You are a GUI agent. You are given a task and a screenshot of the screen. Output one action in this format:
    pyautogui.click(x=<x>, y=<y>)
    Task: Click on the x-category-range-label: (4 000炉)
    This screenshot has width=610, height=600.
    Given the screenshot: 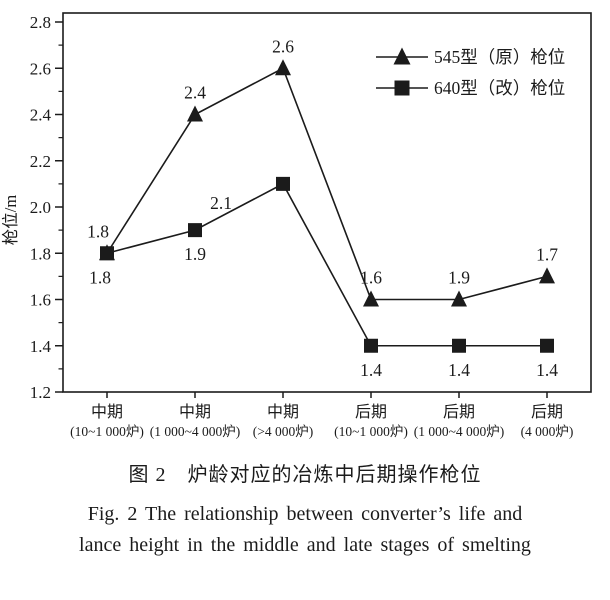 What is the action you would take?
    pyautogui.click(x=547, y=431)
    